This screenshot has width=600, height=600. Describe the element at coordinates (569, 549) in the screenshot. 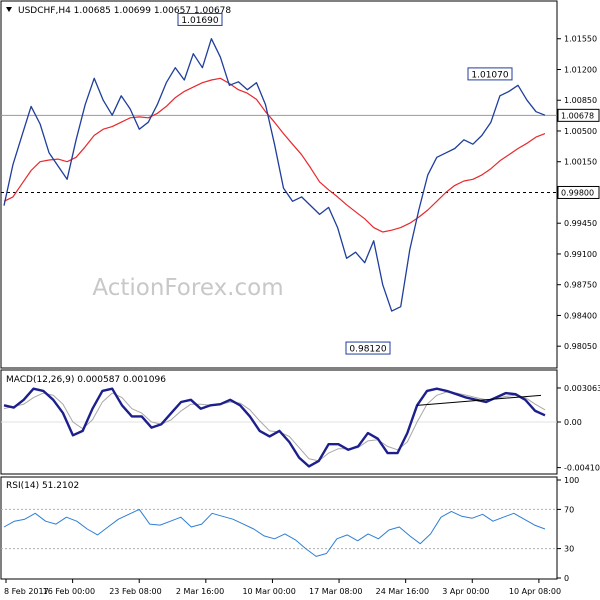

I see `rsi-ytick-label: 30` at that location.